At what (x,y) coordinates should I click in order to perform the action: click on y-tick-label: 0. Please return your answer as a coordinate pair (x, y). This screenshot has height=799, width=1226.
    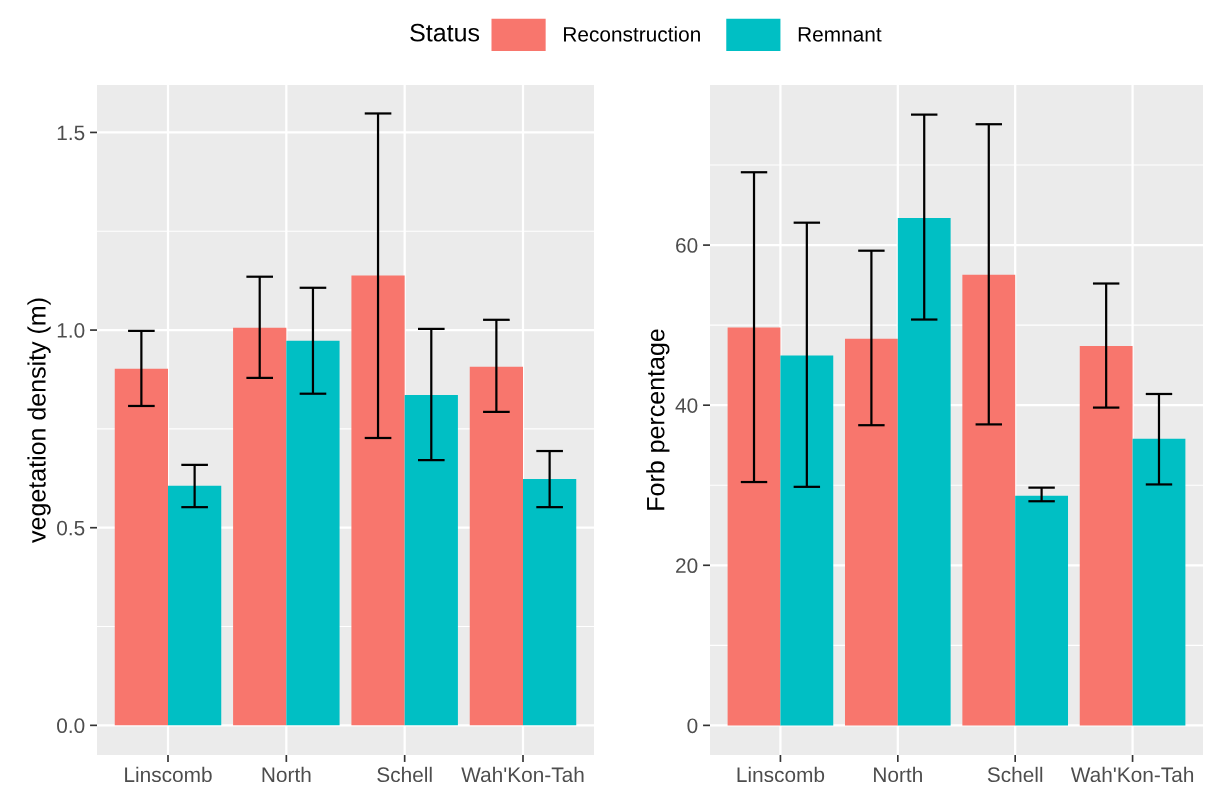
    Looking at the image, I should click on (692, 726).